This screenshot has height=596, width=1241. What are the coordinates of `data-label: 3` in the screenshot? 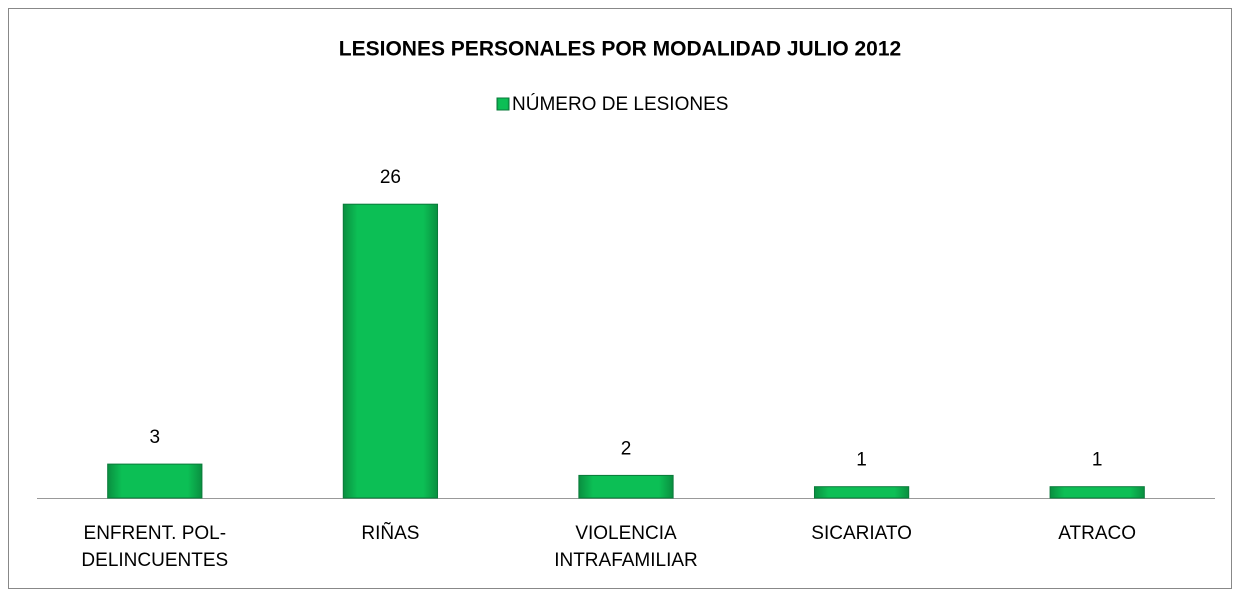 It's located at (155, 437).